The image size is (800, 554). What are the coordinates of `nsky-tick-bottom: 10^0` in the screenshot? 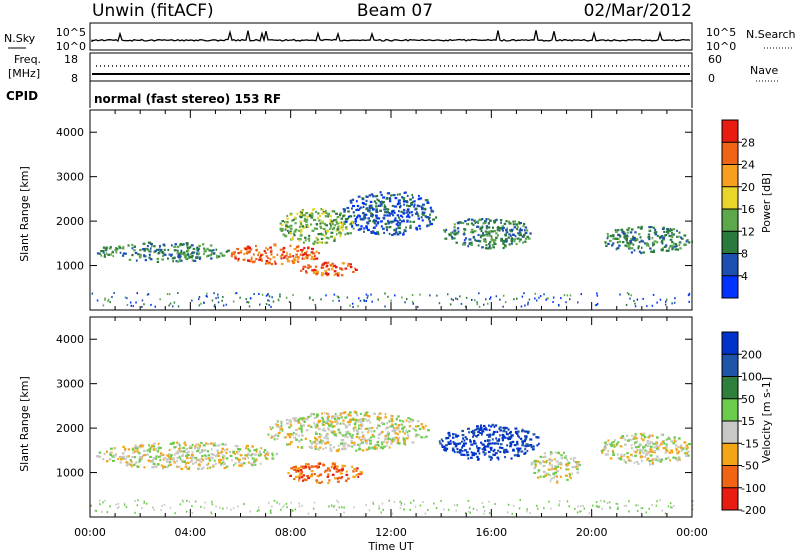 It's located at (71, 46).